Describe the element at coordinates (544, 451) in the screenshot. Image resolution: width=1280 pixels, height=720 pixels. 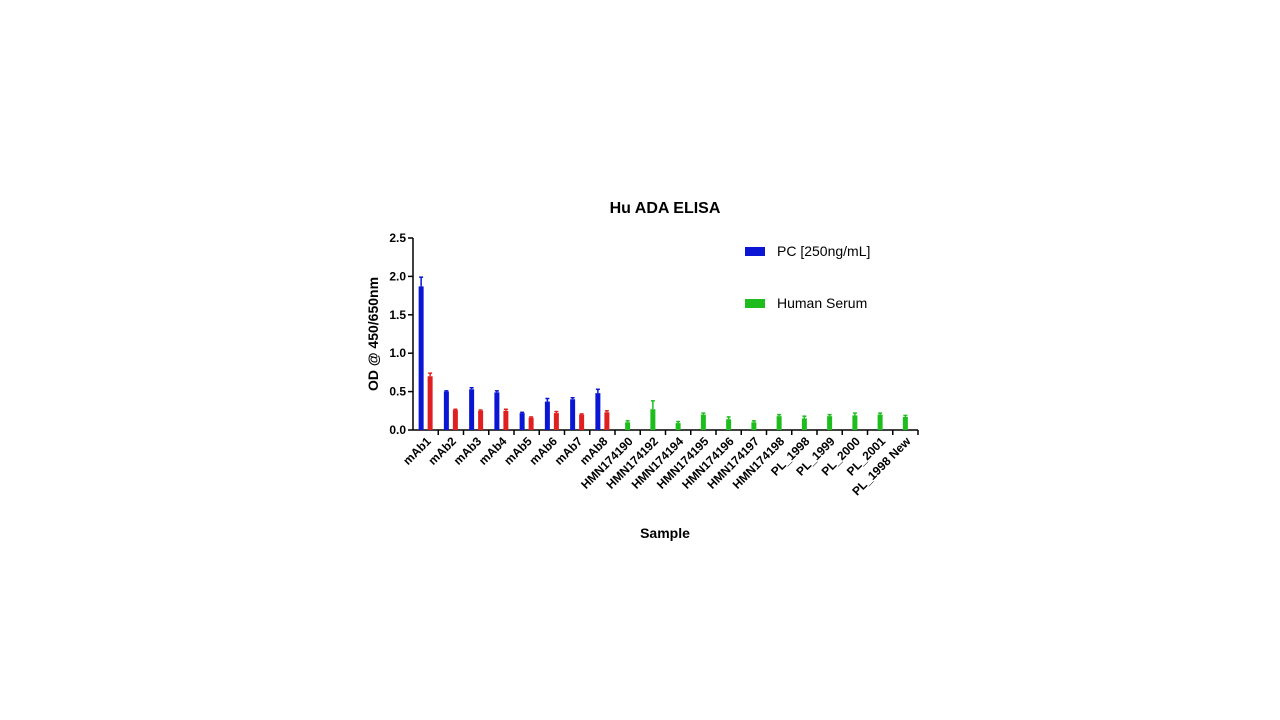
I see `x-tick-label: mAb6` at that location.